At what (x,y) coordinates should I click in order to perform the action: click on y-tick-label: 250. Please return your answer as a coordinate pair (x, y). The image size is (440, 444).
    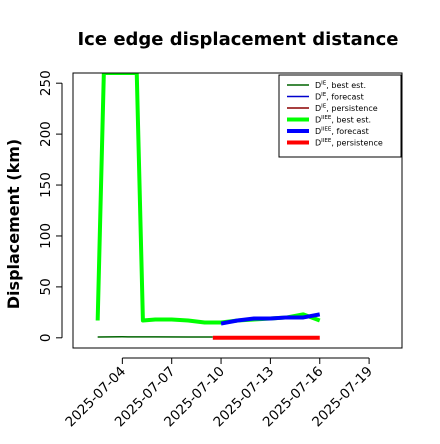
    Looking at the image, I should click on (46, 83).